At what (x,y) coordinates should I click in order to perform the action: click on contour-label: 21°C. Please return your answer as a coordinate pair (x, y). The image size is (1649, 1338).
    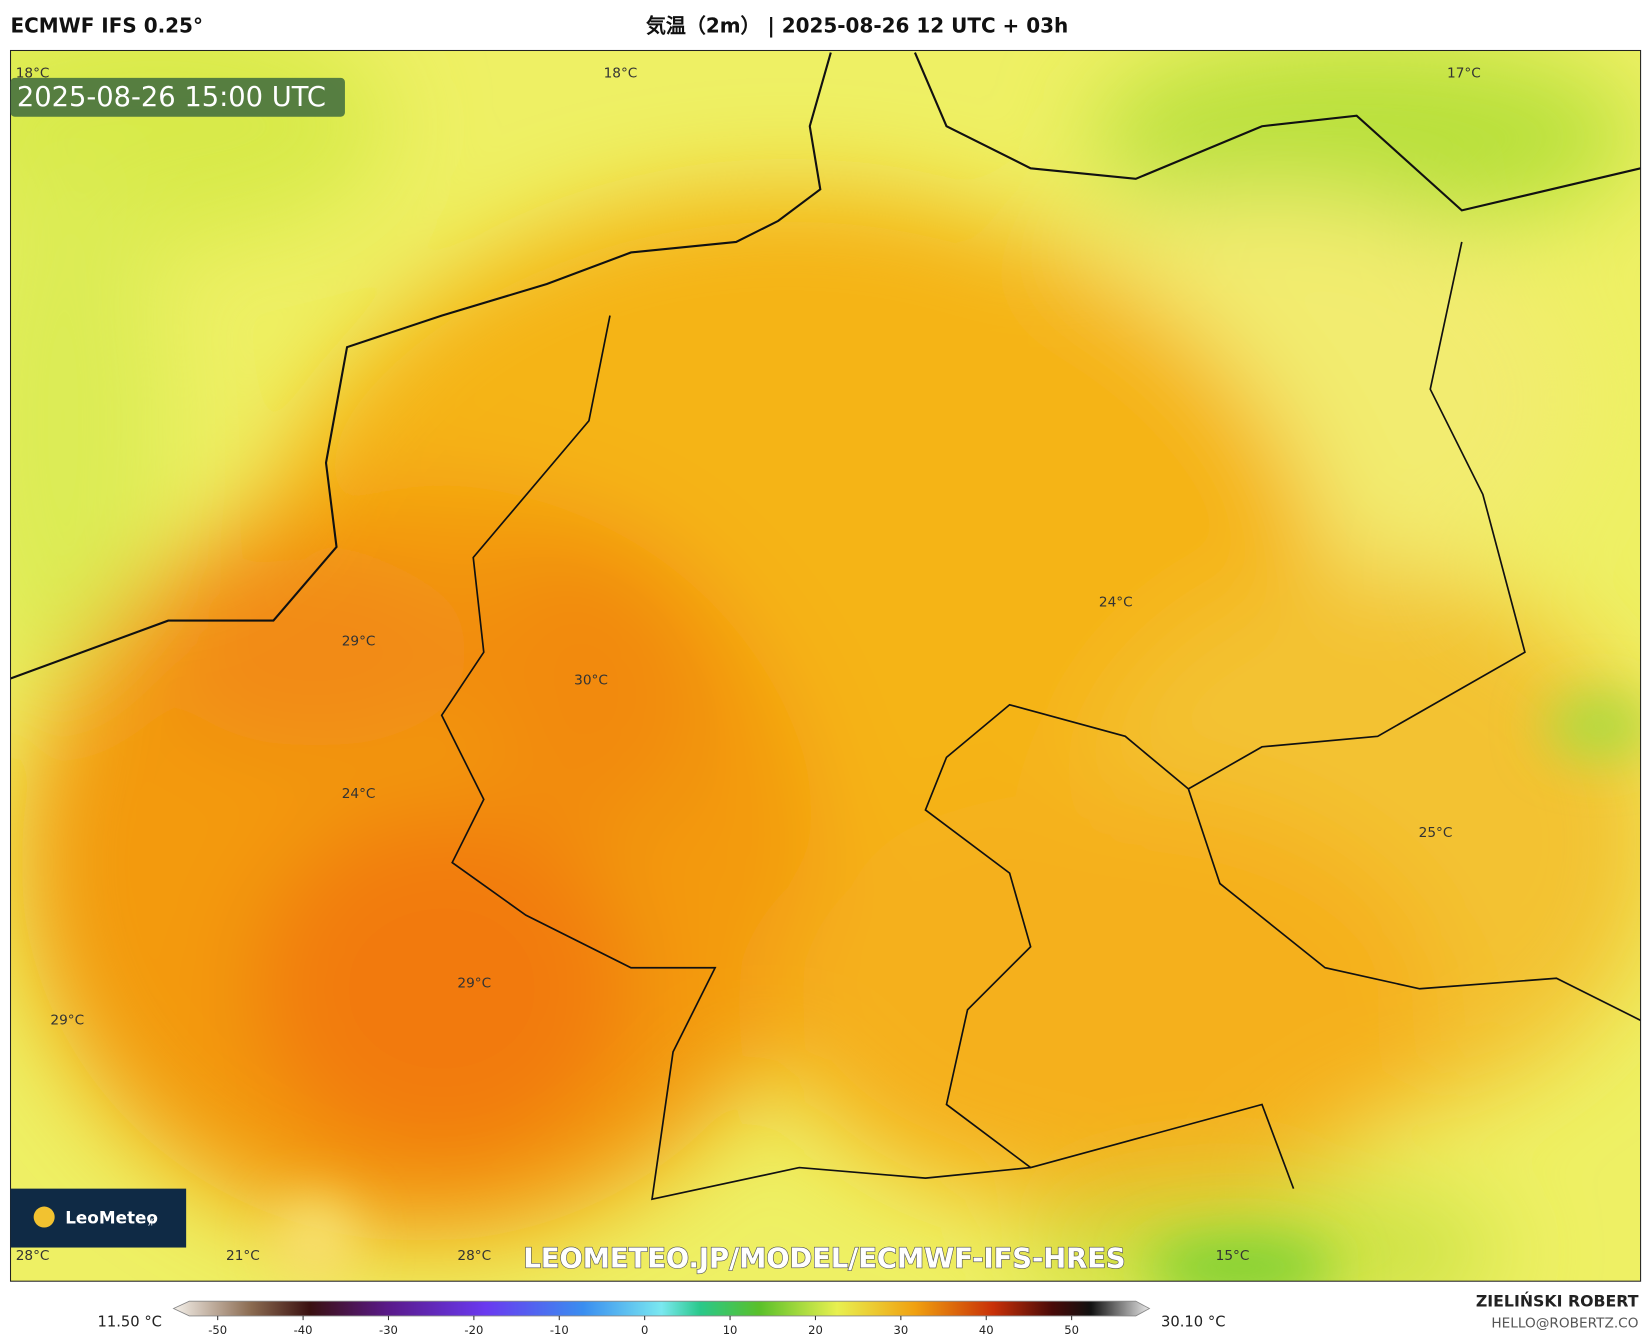
    Looking at the image, I should click on (243, 1256).